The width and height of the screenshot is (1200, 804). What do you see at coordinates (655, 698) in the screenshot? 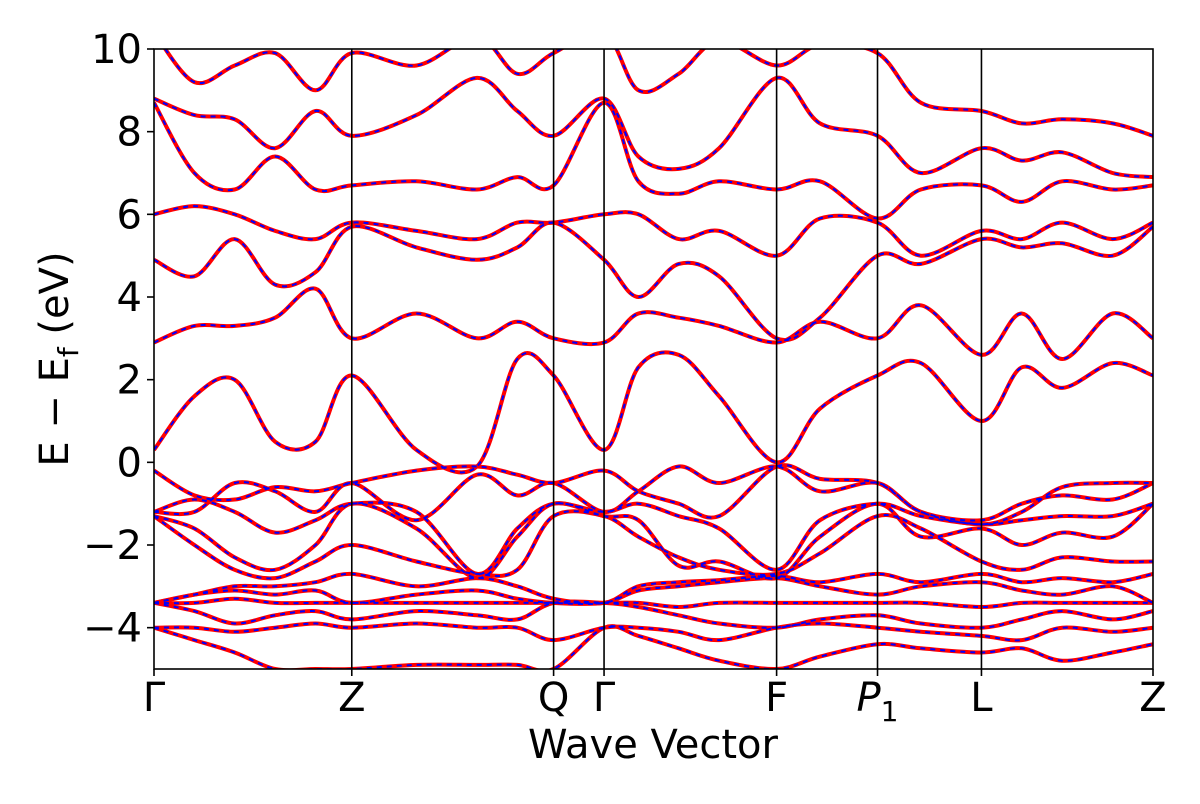
I see `x-axis-ticks: Γ Z Q Γ F P1 L Z` at bounding box center [655, 698].